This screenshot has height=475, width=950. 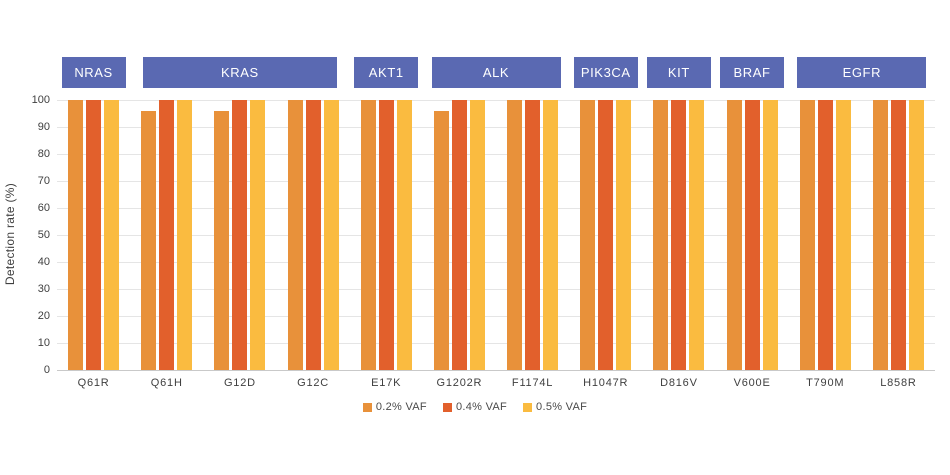 I want to click on bar-D816V-0.5vaf, so click(x=697, y=235).